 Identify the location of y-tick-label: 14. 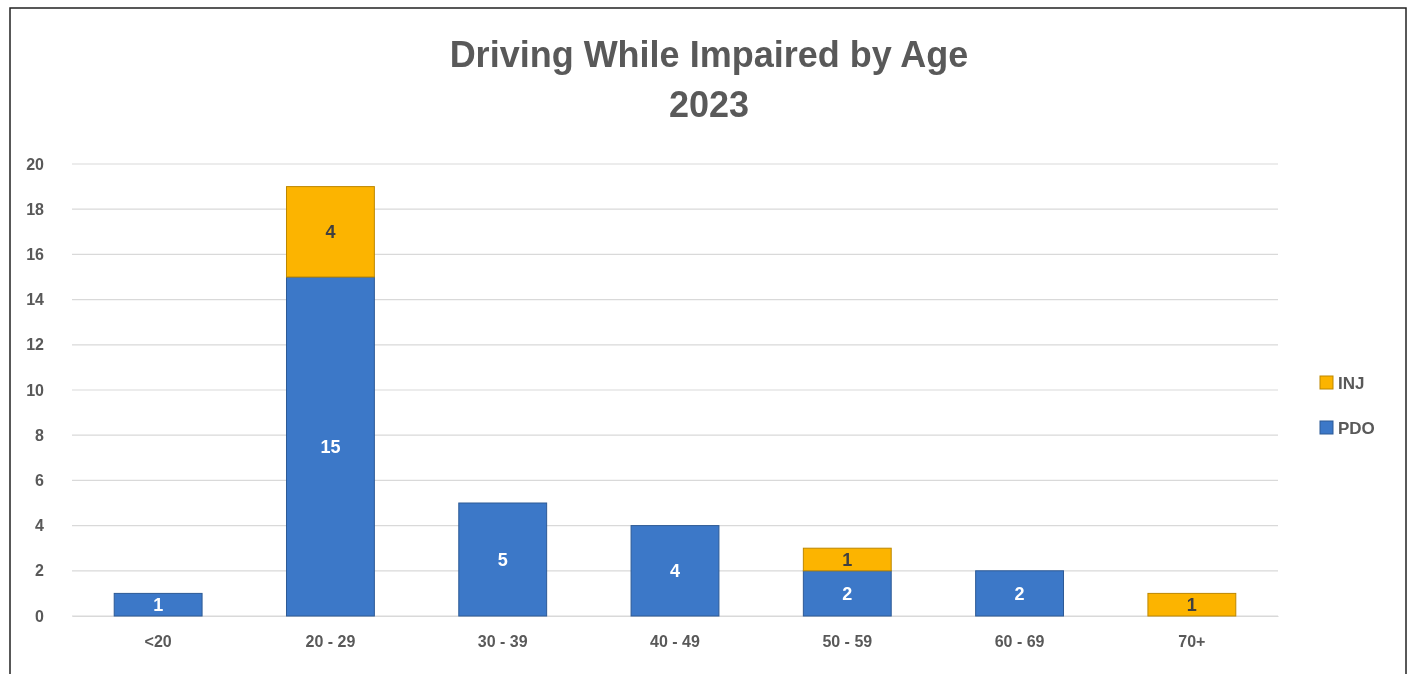
(35, 300).